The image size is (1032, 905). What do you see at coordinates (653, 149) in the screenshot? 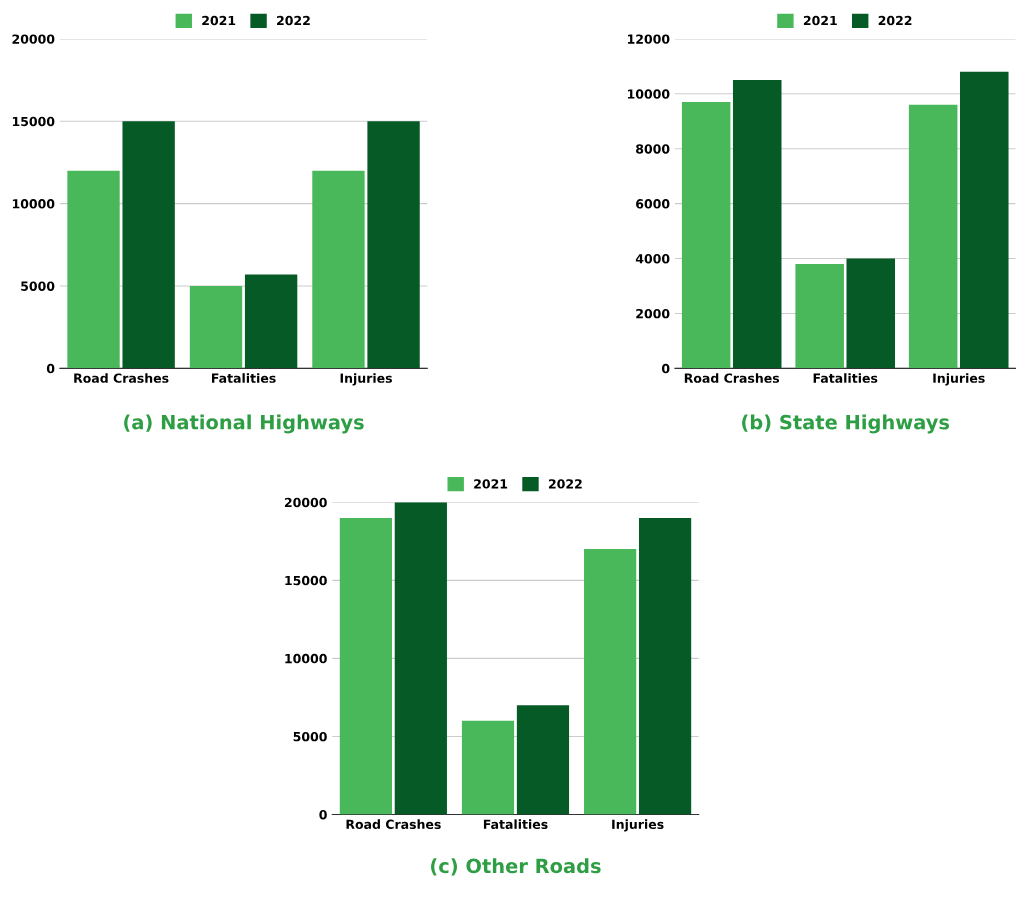
I see `y-tick-label: 8000` at bounding box center [653, 149].